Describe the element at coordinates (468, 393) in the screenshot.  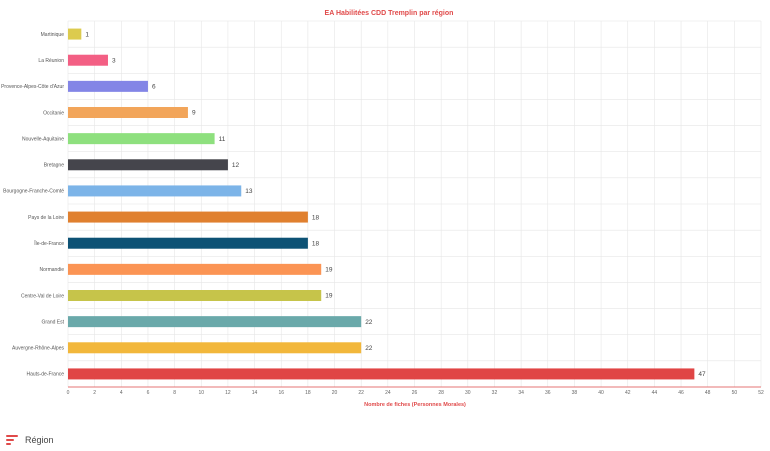
I see `x-tick-label: 30` at that location.